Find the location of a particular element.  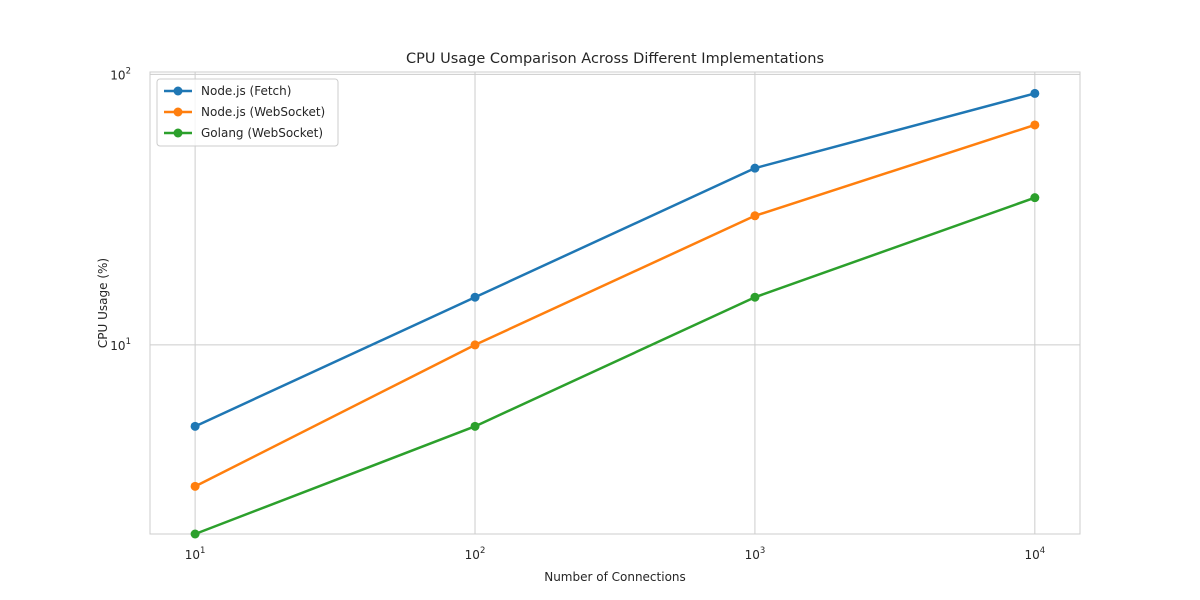

x-axis-label: Number of Connections is located at coordinates (615, 577).